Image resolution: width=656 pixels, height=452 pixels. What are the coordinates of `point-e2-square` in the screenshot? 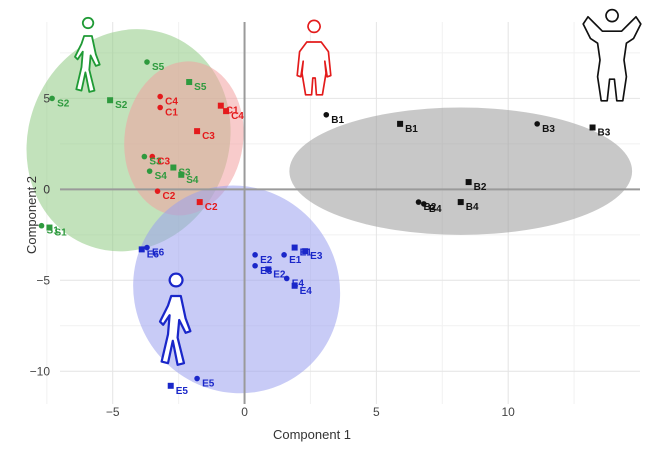 It's located at (268, 269).